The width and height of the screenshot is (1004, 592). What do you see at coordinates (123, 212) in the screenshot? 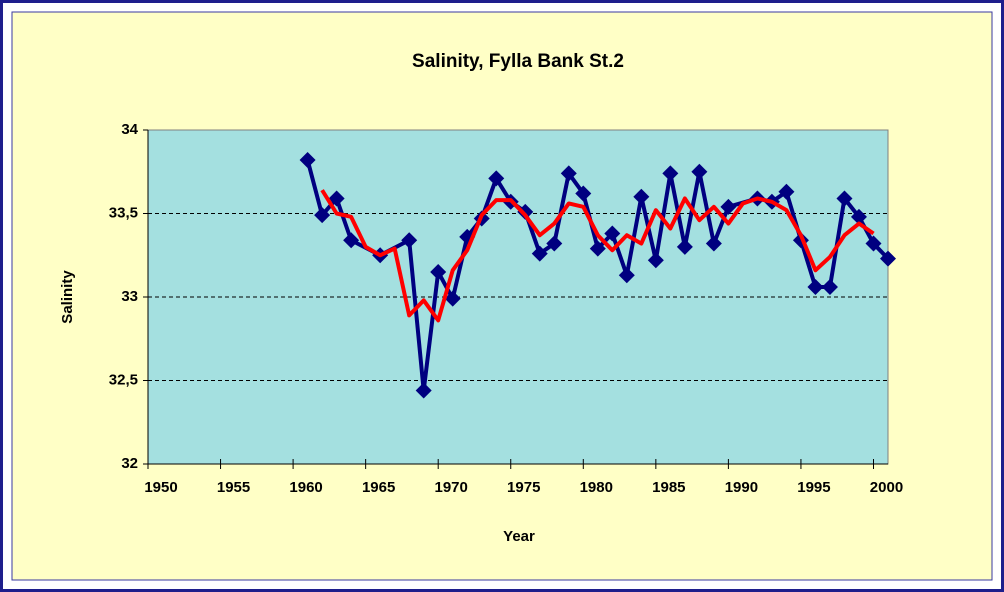
I see `y-tick-label: 33,5` at bounding box center [123, 212].